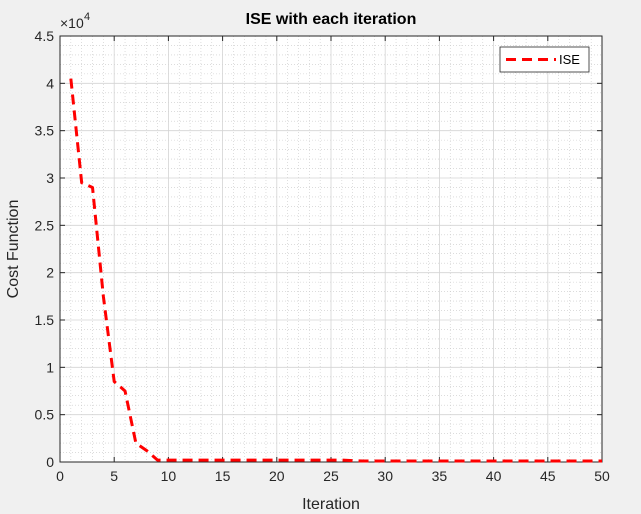  What do you see at coordinates (331, 504) in the screenshot?
I see `x-axis-label: Iteration` at bounding box center [331, 504].